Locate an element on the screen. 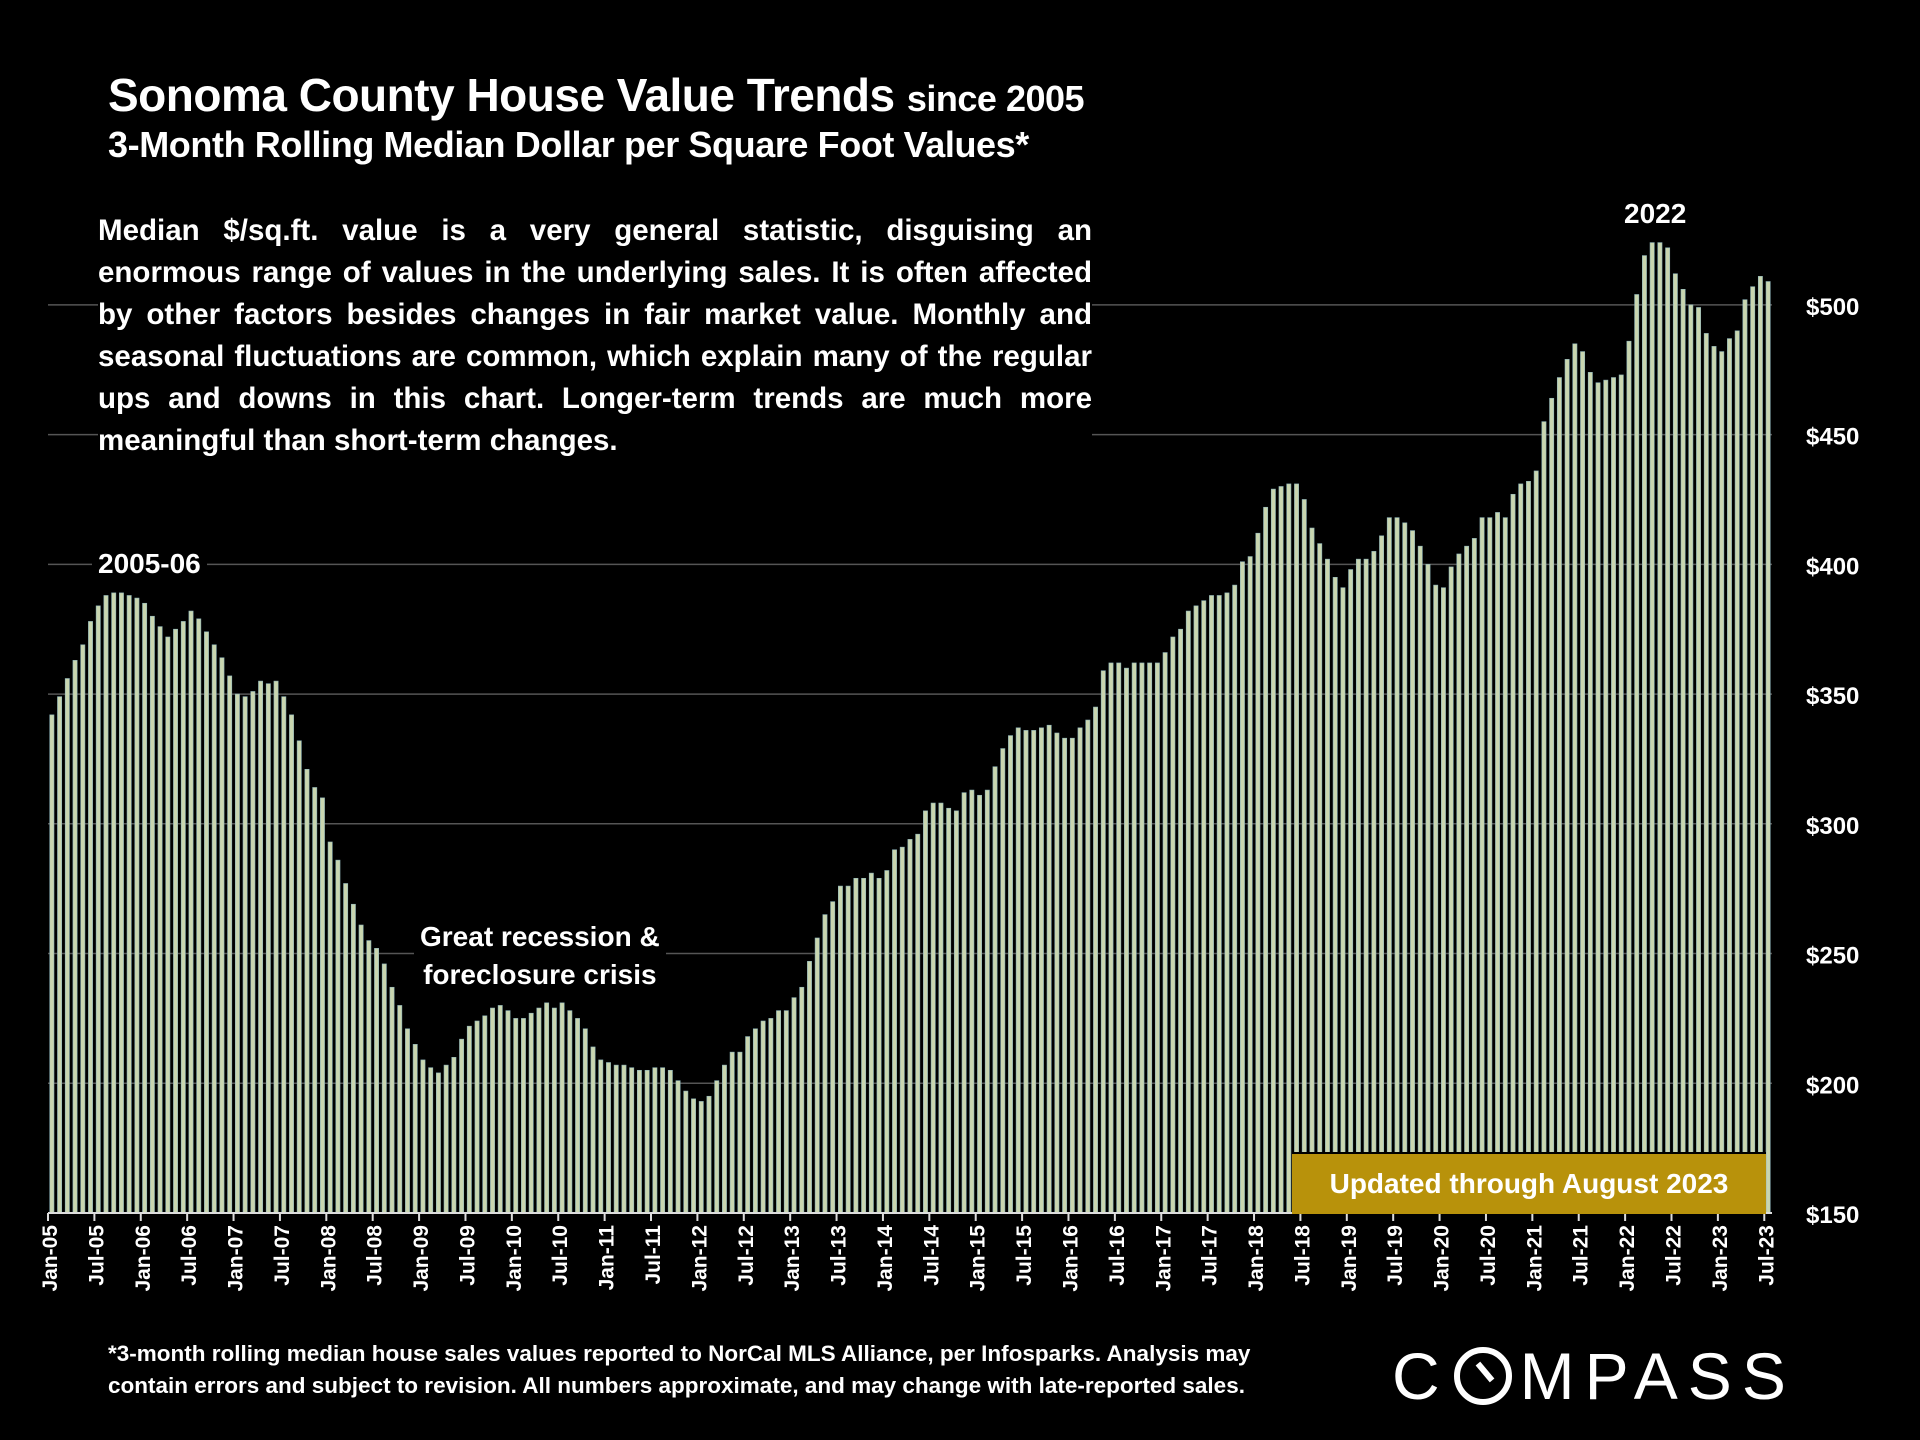  chart-title-suffix: since 2005 is located at coordinates (995, 98).